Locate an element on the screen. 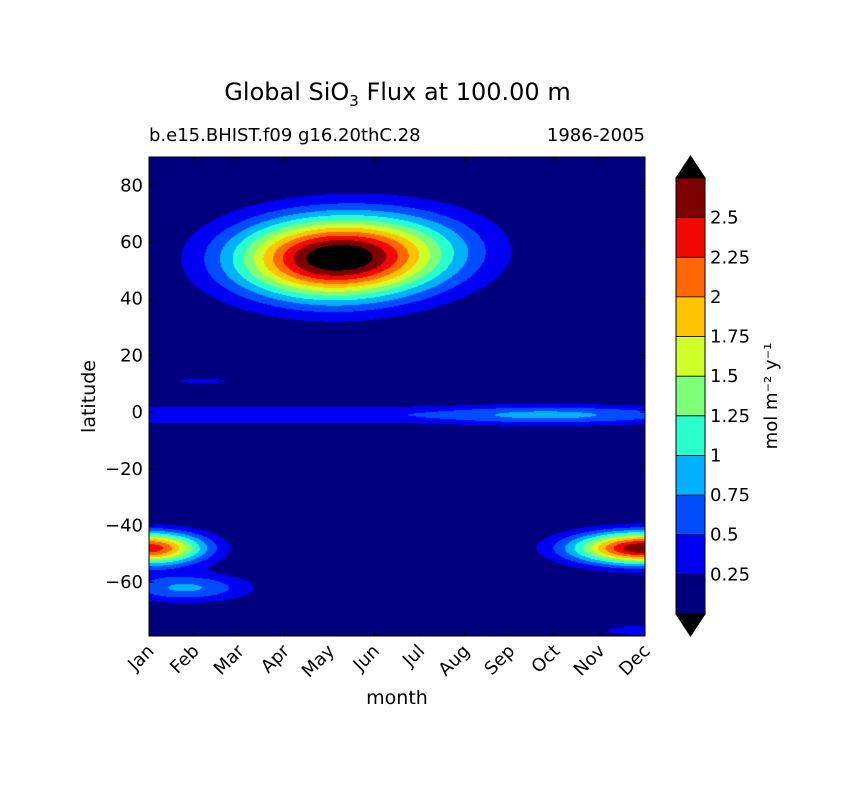 This screenshot has width=863, height=788. y-tick-label: 80 is located at coordinates (131, 185).